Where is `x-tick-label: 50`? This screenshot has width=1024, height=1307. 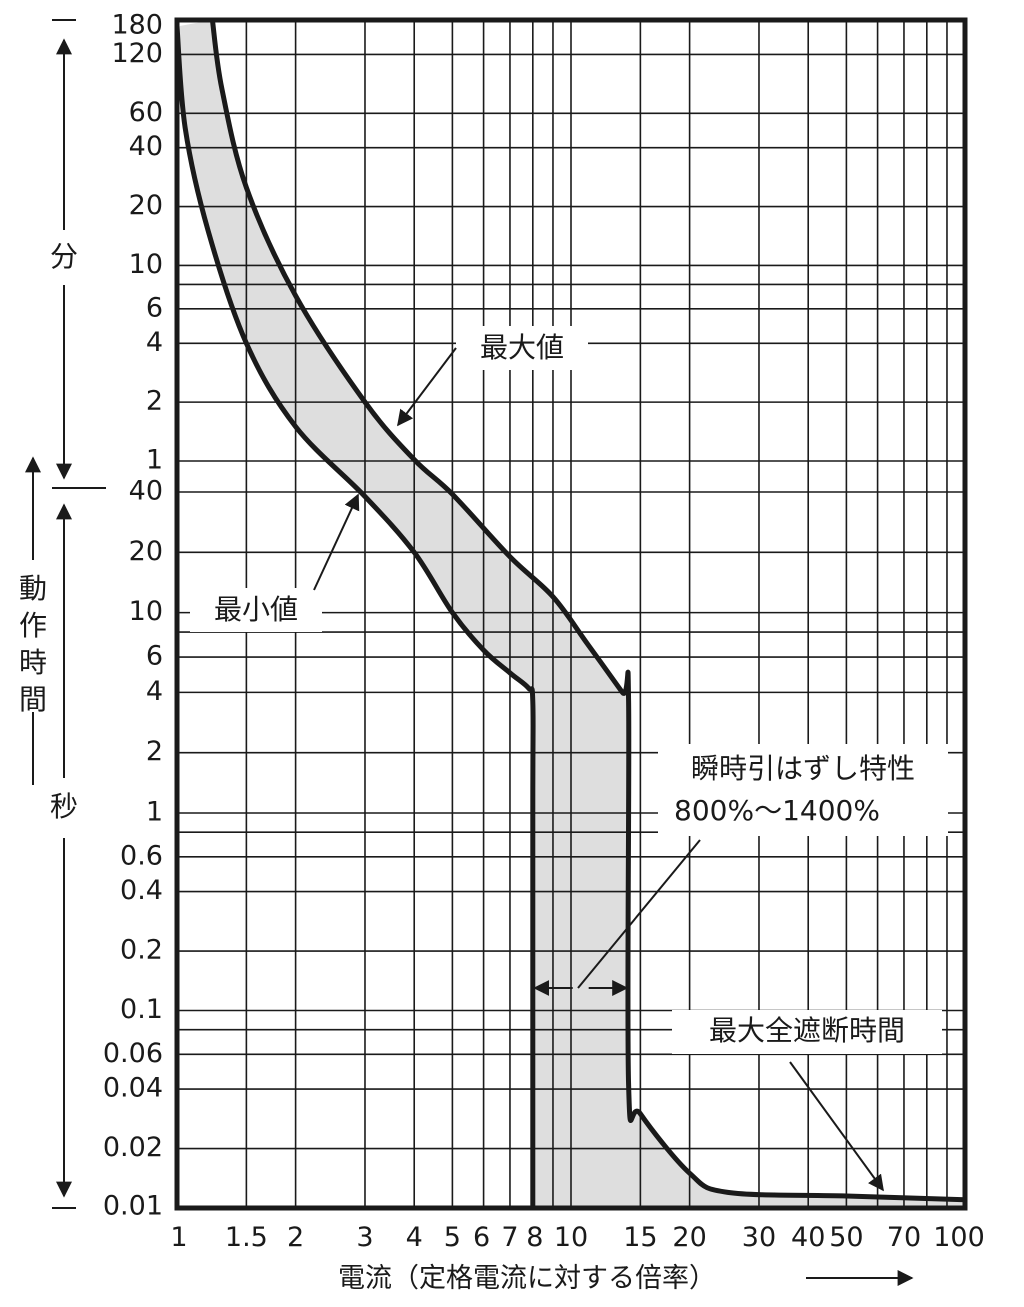 x-tick-label: 50 is located at coordinates (846, 1237).